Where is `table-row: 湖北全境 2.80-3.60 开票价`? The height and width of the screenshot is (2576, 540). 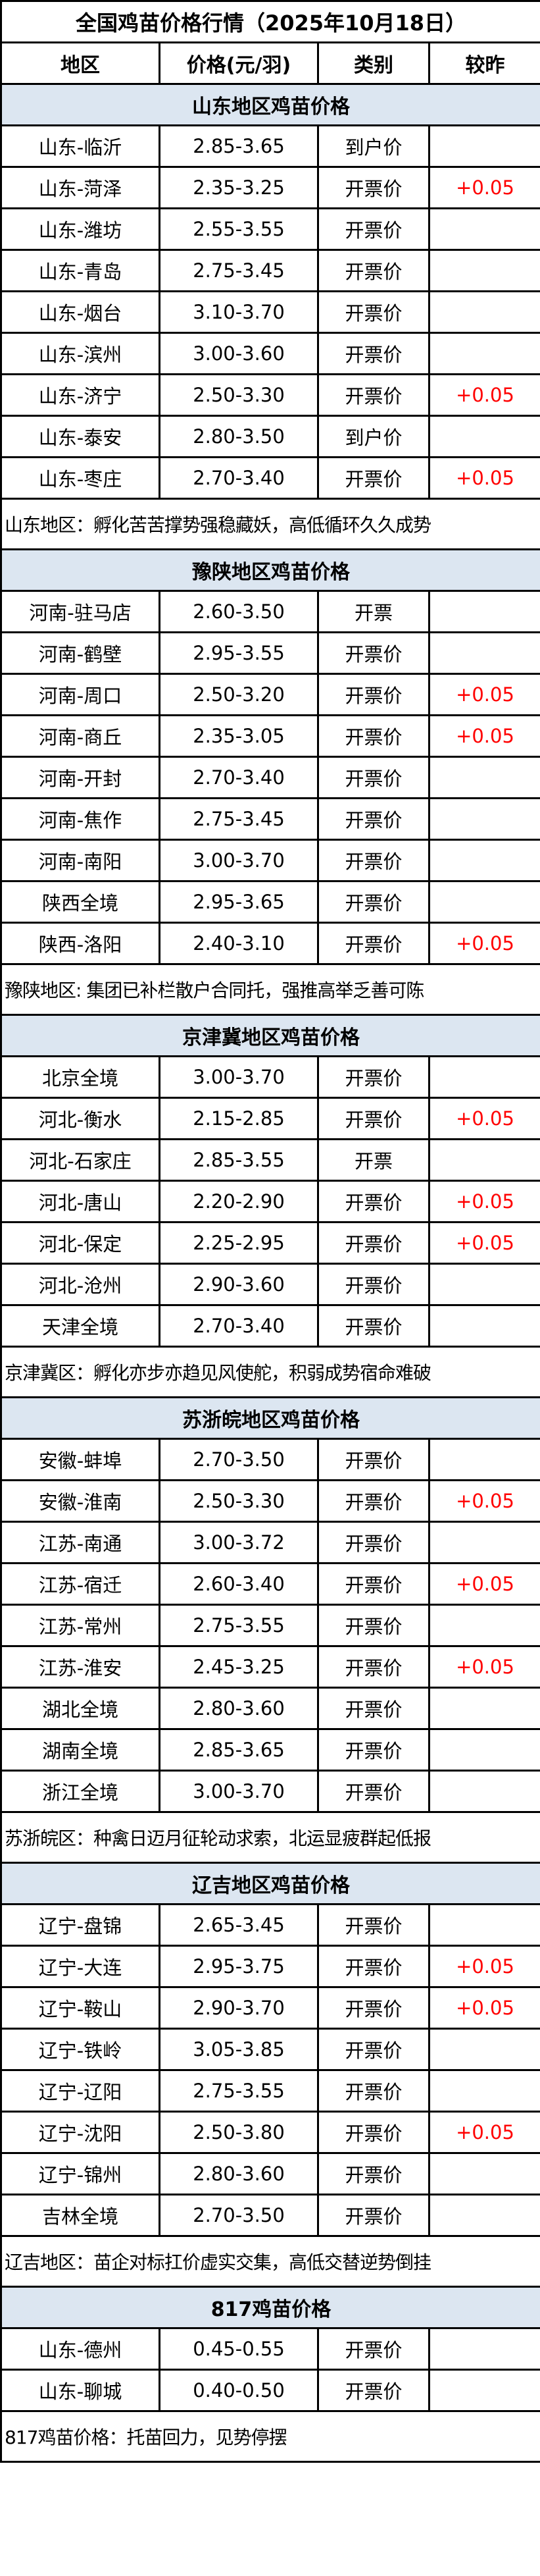
table-row: 湖北全境 2.80-3.60 开票价 is located at coordinates (270, 1708).